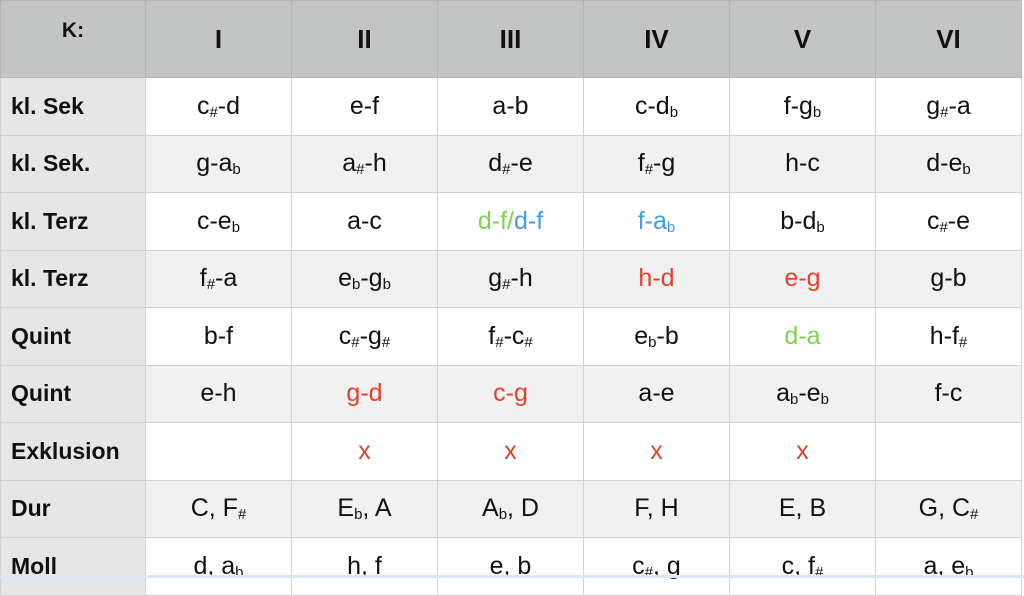 This screenshot has width=1024, height=596. Describe the element at coordinates (73, 393) in the screenshot. I see `row-label: Quint` at that location.